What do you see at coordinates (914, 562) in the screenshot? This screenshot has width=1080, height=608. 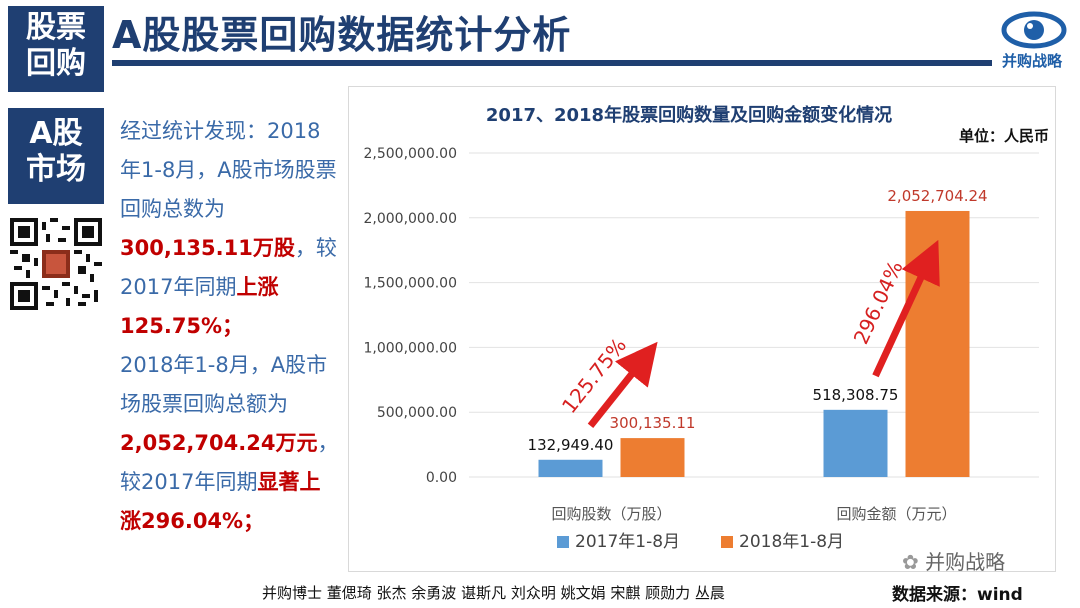 I see `wechat-icon: ✿` at bounding box center [914, 562].